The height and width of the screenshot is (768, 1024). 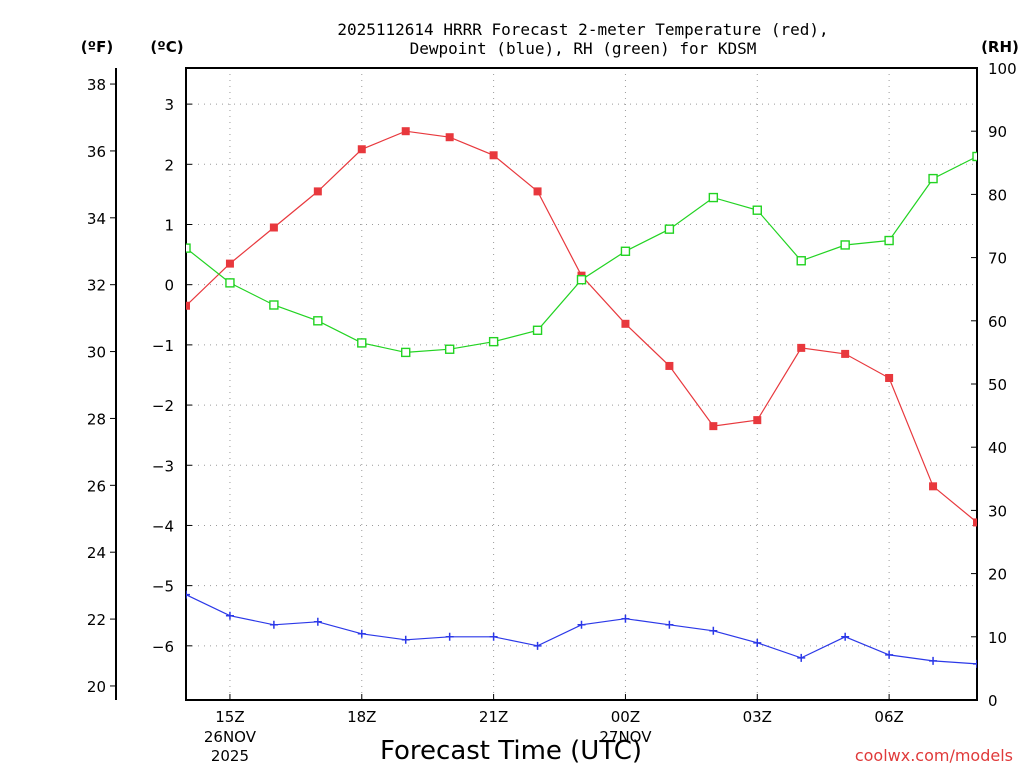 What do you see at coordinates (96, 353) in the screenshot?
I see `fahrenheit-tick-label: 30` at bounding box center [96, 353].